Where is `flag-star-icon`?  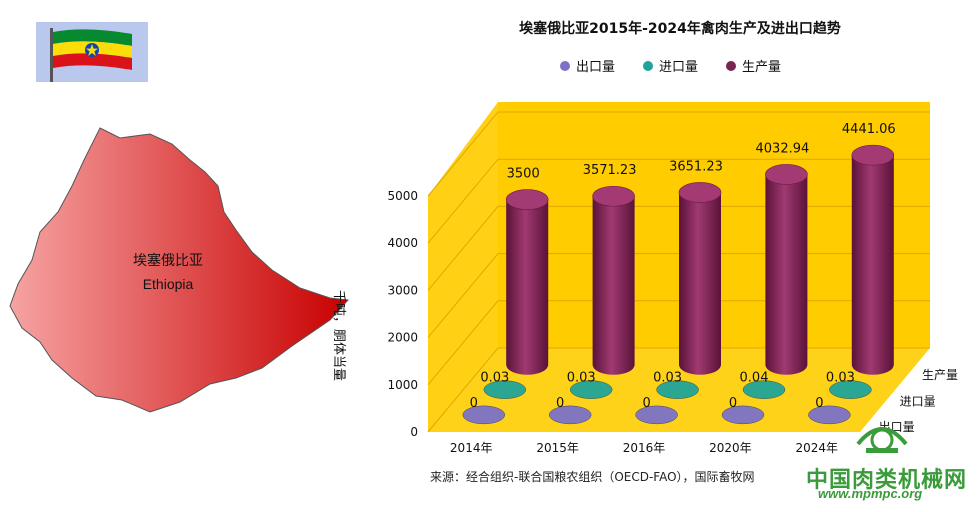
flag-star-icon is located at coordinates (92, 50).